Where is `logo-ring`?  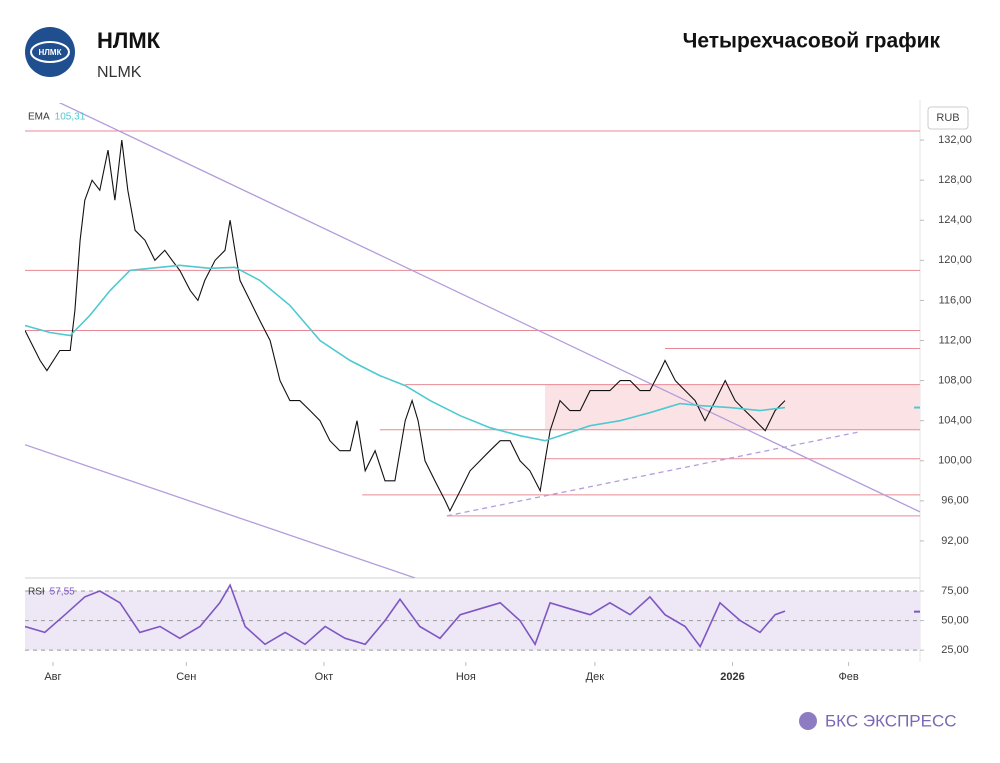 logo-ring is located at coordinates (50, 52).